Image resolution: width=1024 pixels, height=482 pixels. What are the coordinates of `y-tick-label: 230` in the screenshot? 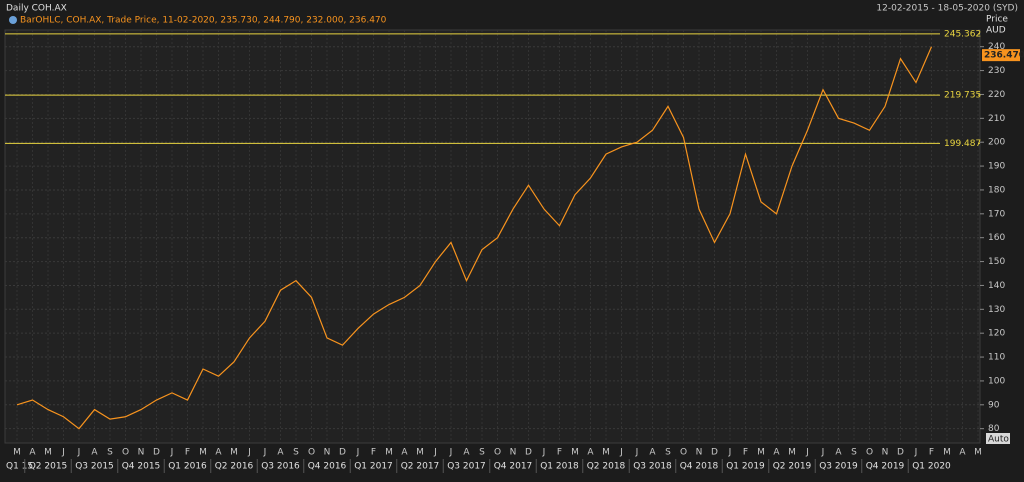 It's located at (996, 71).